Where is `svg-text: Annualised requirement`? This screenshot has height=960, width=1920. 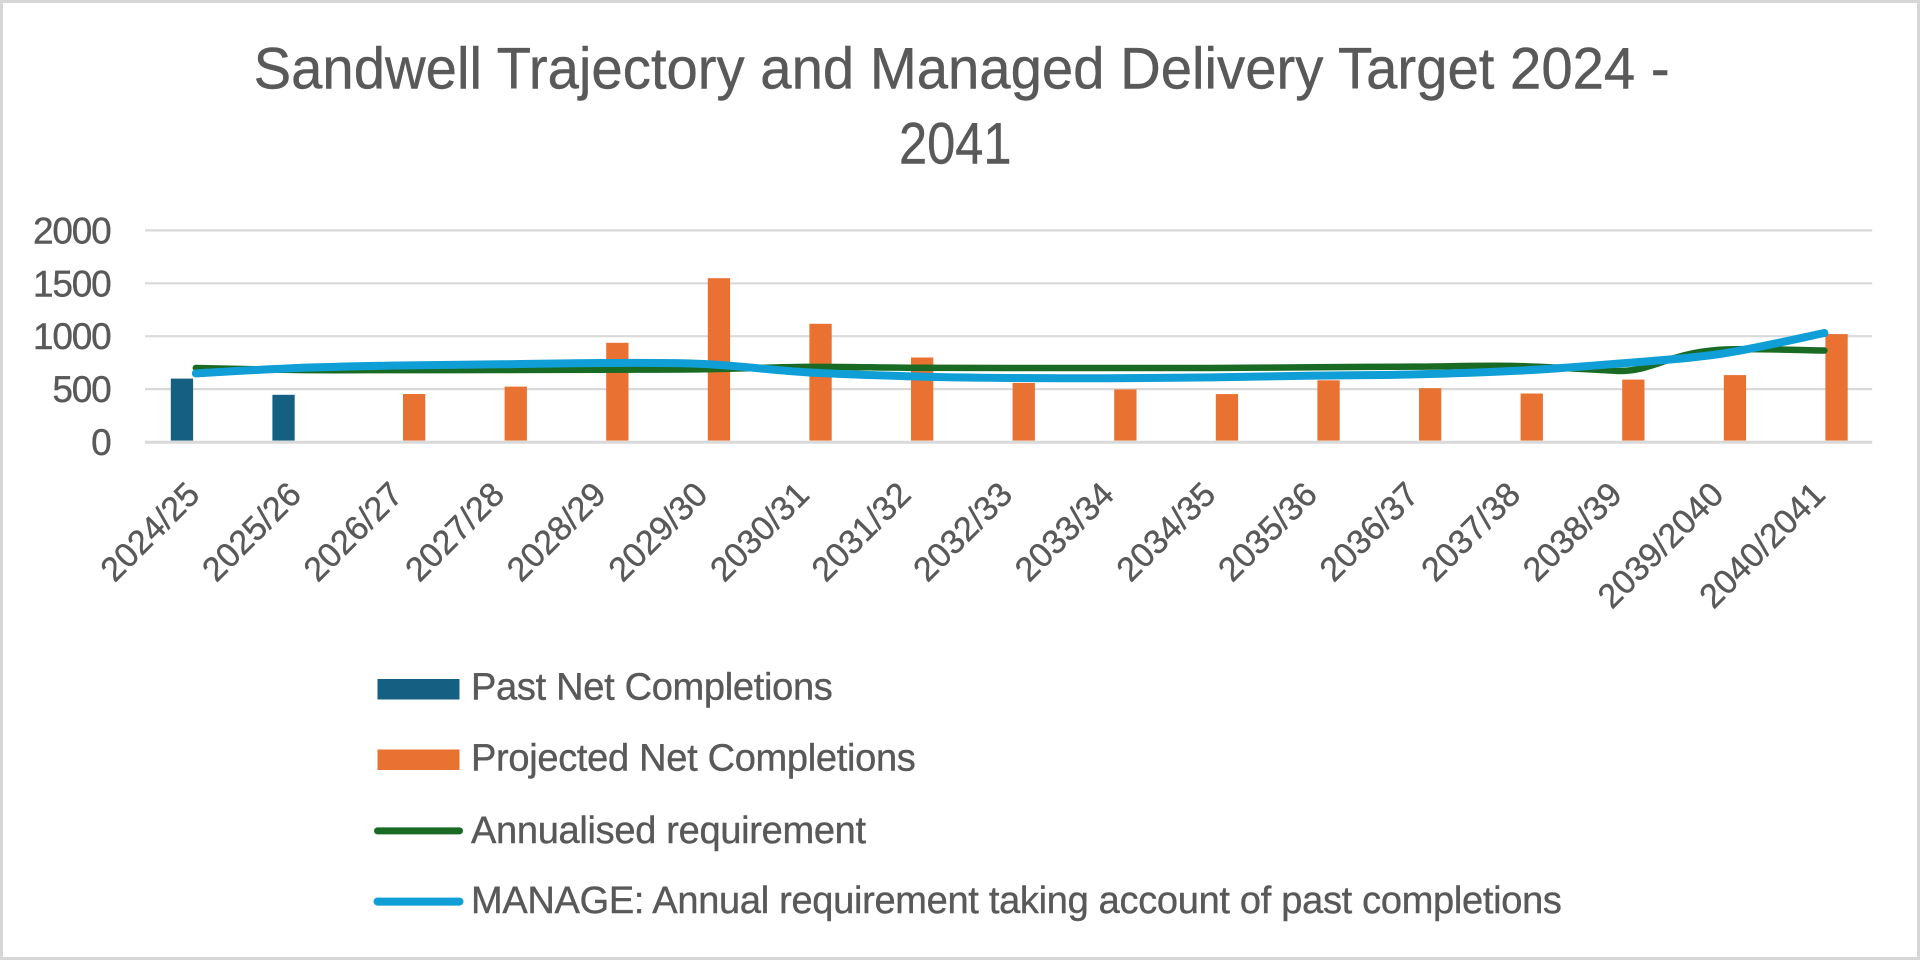 svg-text: Annualised requirement is located at coordinates (668, 831).